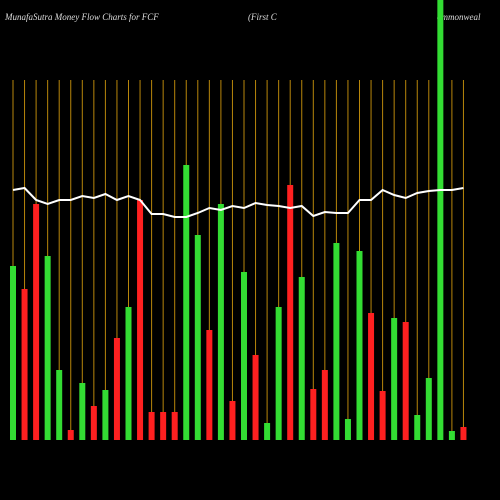 Image resolution: width=500 pixels, height=500 pixels. I want to click on chart-title: MunafaSutra Money Flow Charts for FCF, so click(81, 17).